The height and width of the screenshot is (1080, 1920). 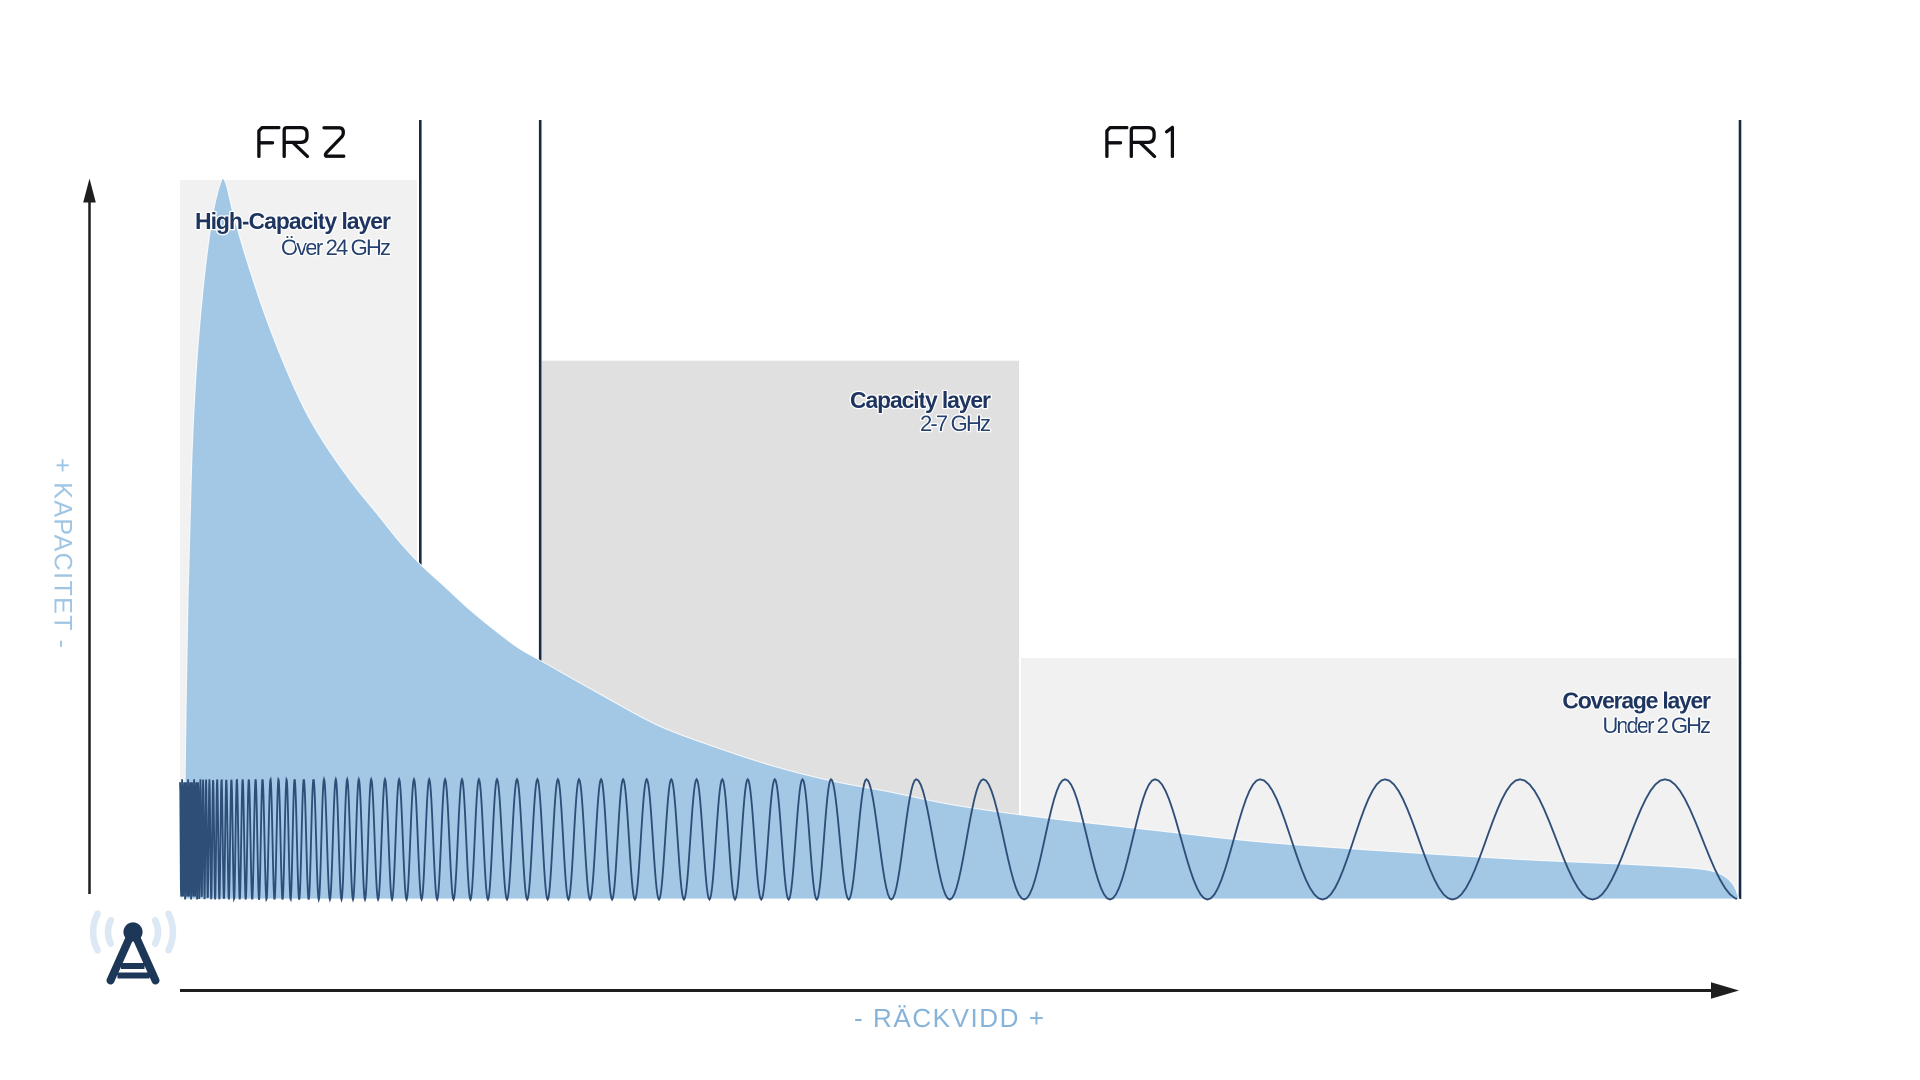 I want to click on svg-text: 2-7 GHz, so click(x=955, y=423).